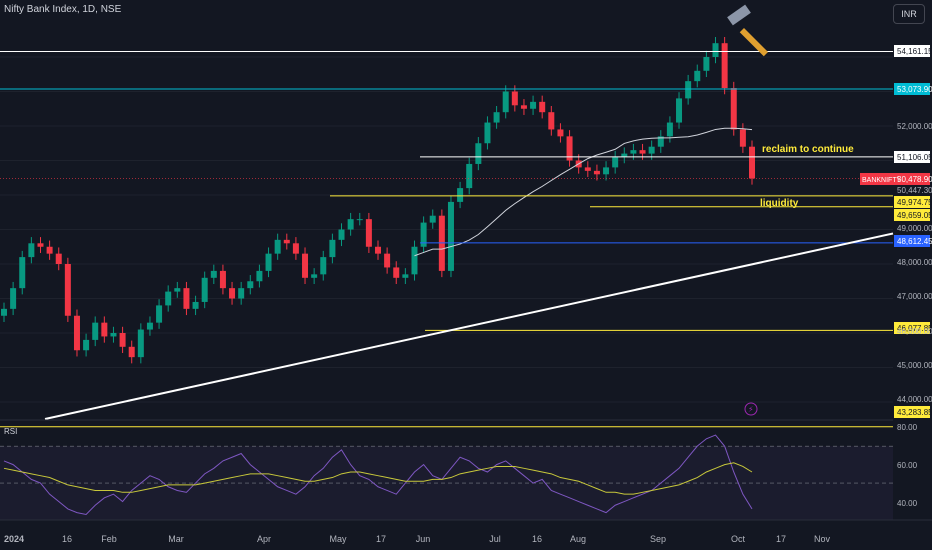 Image resolution: width=932 pixels, height=550 pixels. Describe the element at coordinates (877, 179) in the screenshot. I see `symbol-tag` at that location.